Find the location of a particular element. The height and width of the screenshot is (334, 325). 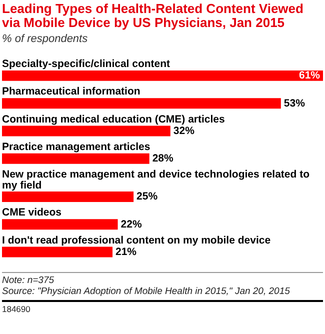

data-label: 22% is located at coordinates (131, 224).